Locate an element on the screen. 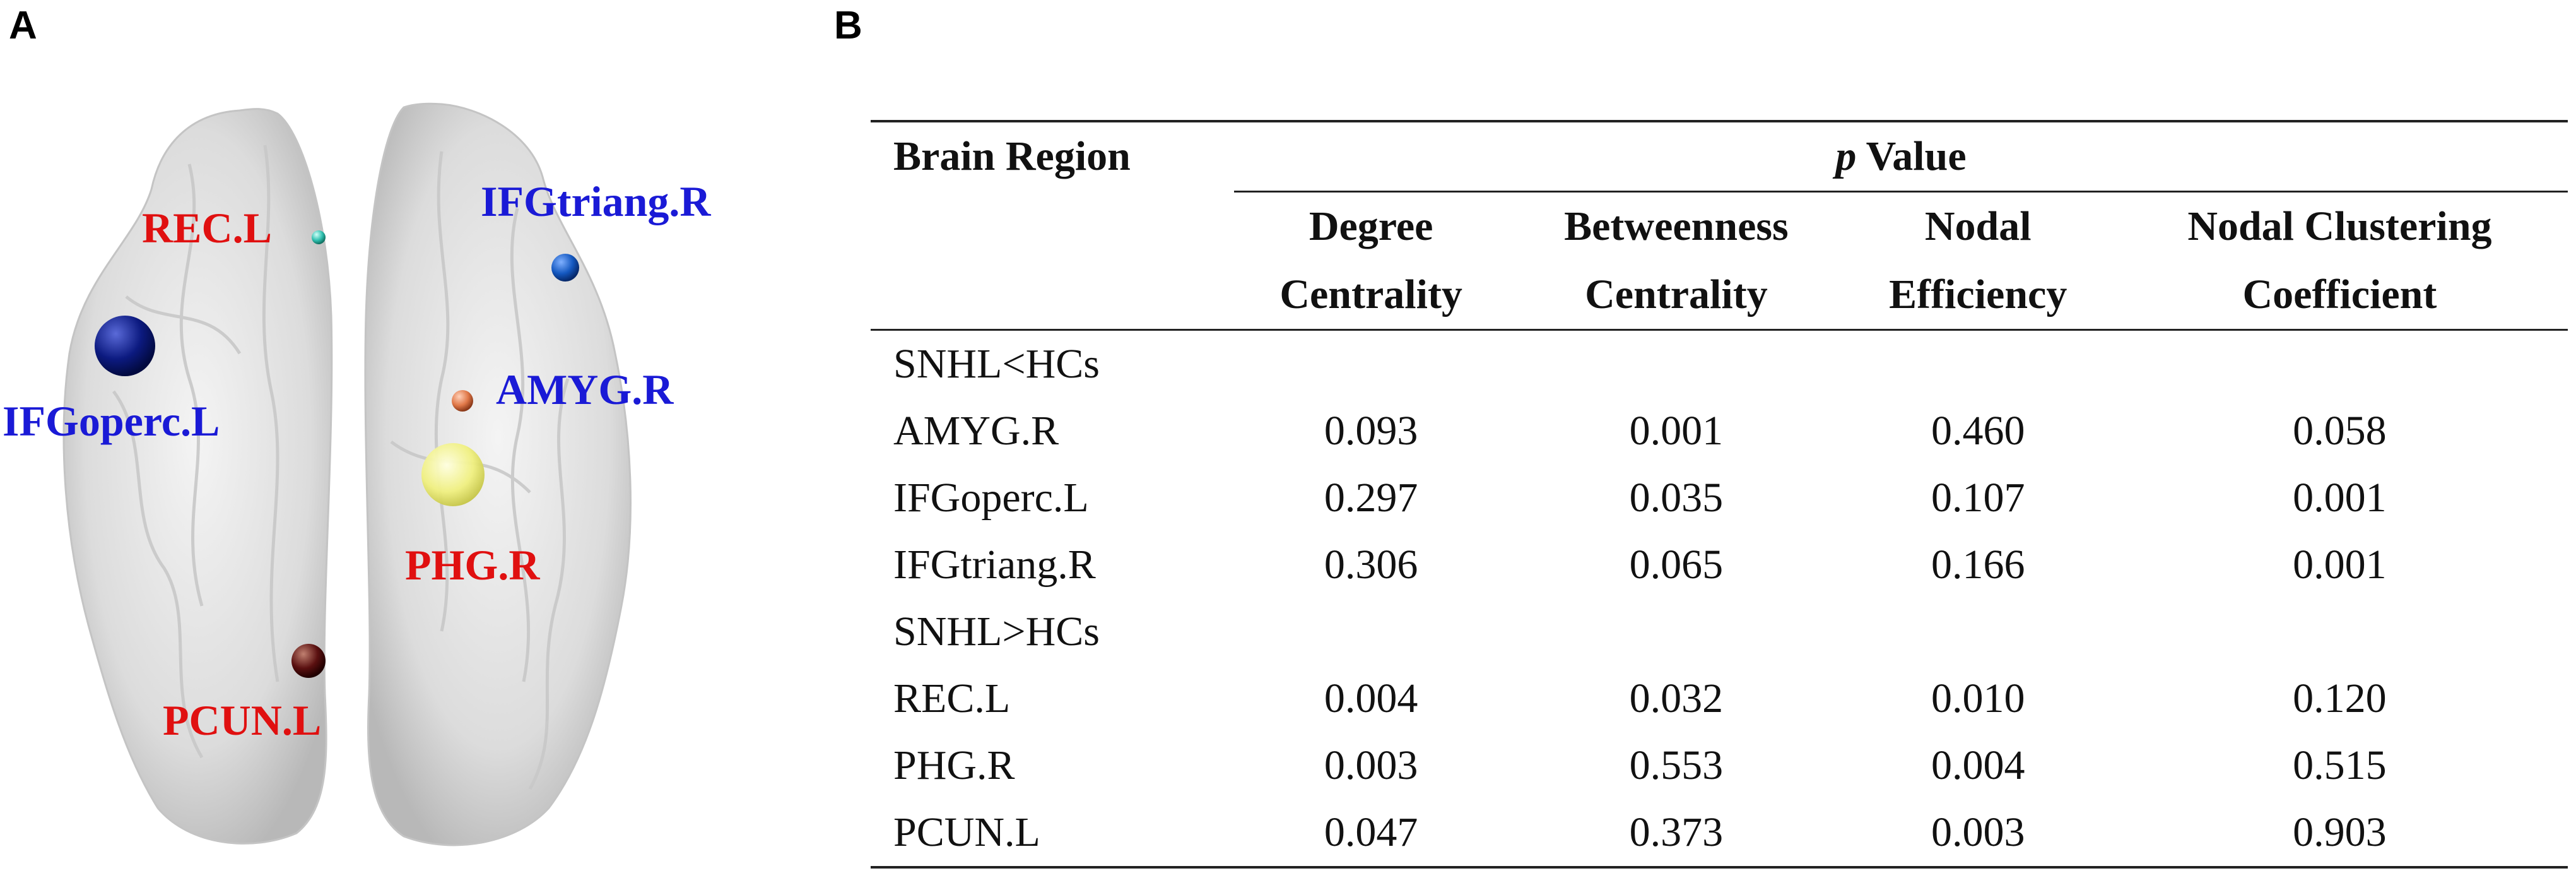  cell-value: 0.010 is located at coordinates (1978, 698).